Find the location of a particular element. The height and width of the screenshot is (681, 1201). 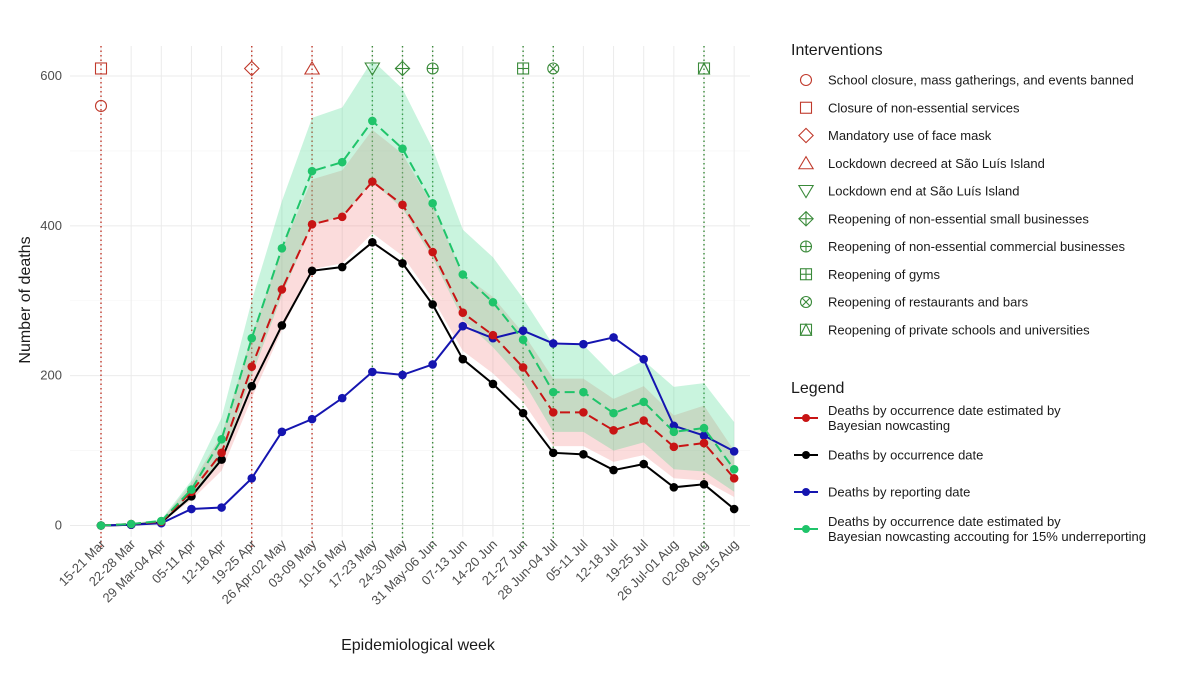

intervention-legend-label: Closure of non-essential services is located at coordinates (924, 107).